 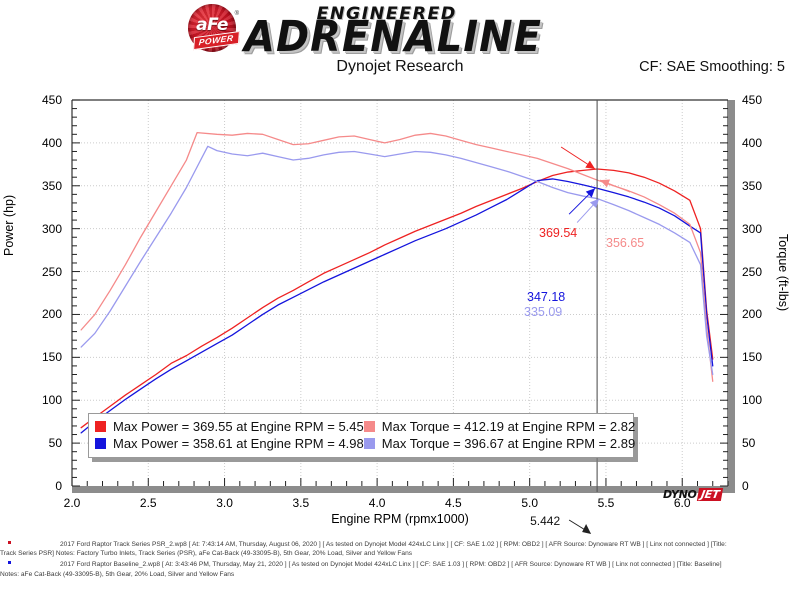 What do you see at coordinates (606, 503) in the screenshot?
I see `x-axis-tick-label: 5.5` at bounding box center [606, 503].